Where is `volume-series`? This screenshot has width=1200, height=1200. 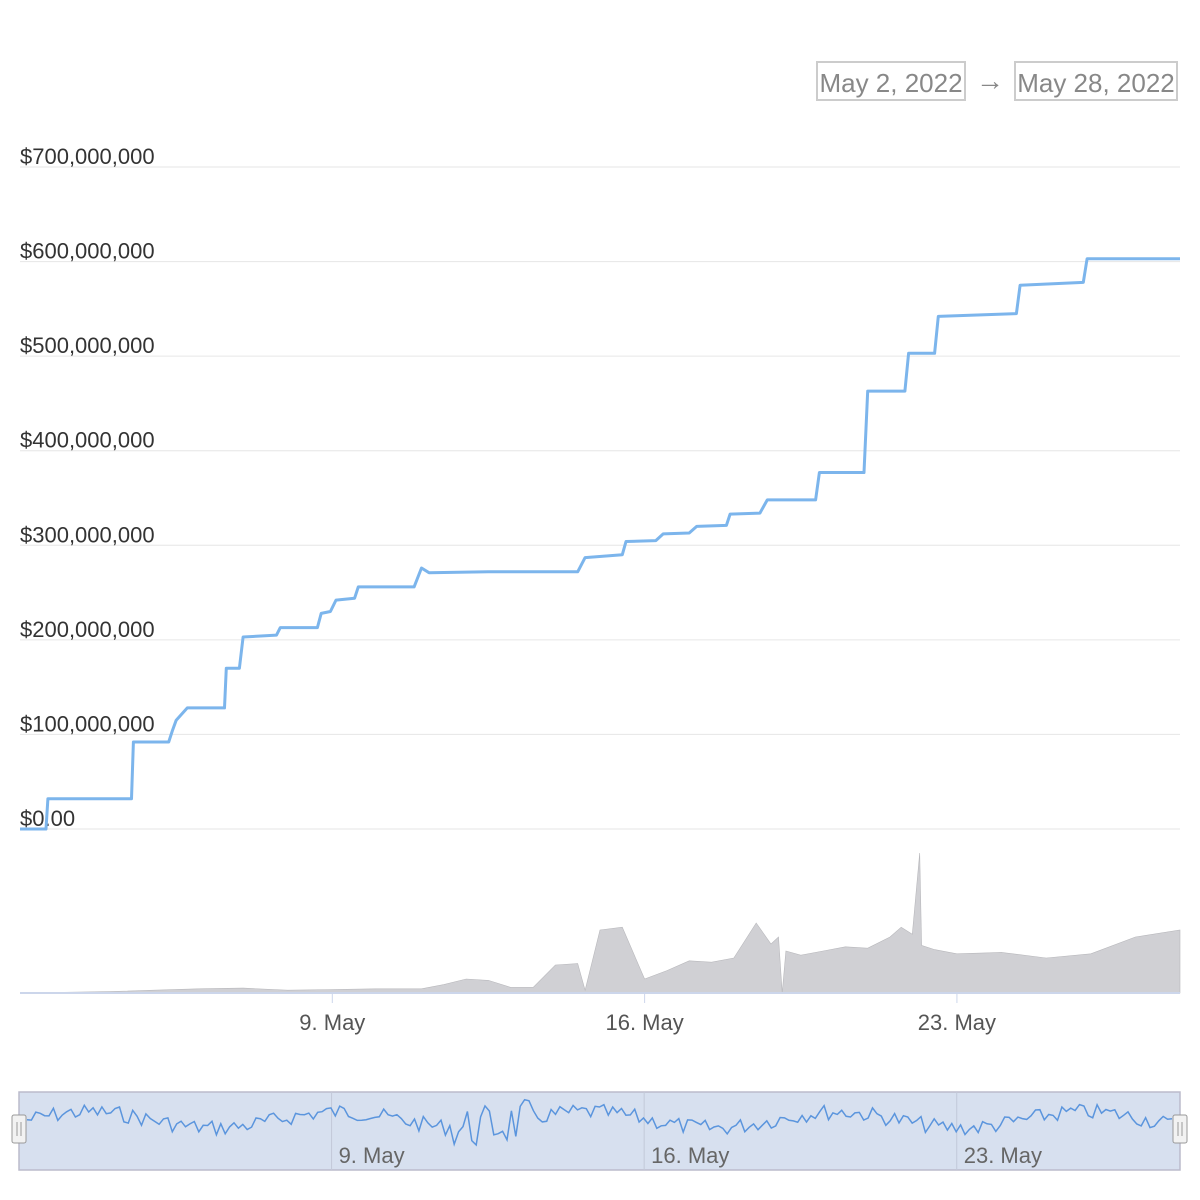 volume-series is located at coordinates (600, 923).